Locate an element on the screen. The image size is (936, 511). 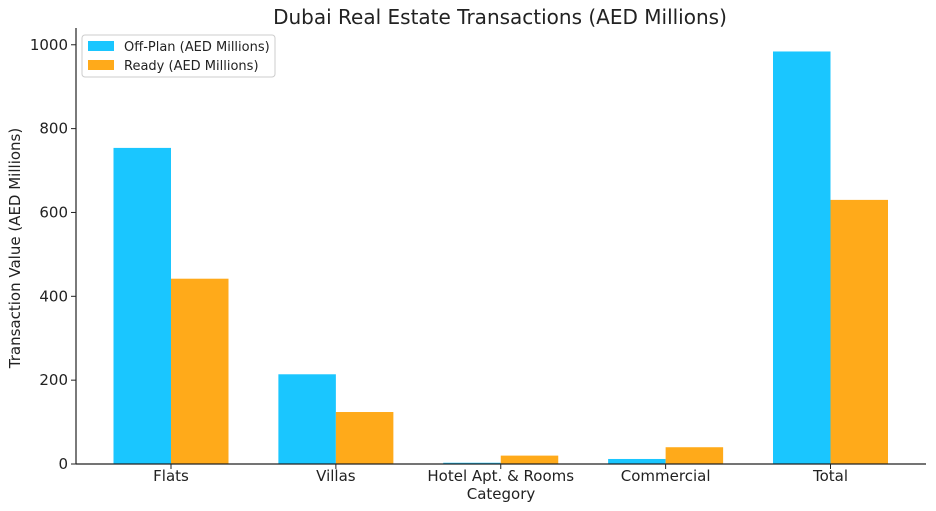
legend-swatch-ready is located at coordinates (101, 65).